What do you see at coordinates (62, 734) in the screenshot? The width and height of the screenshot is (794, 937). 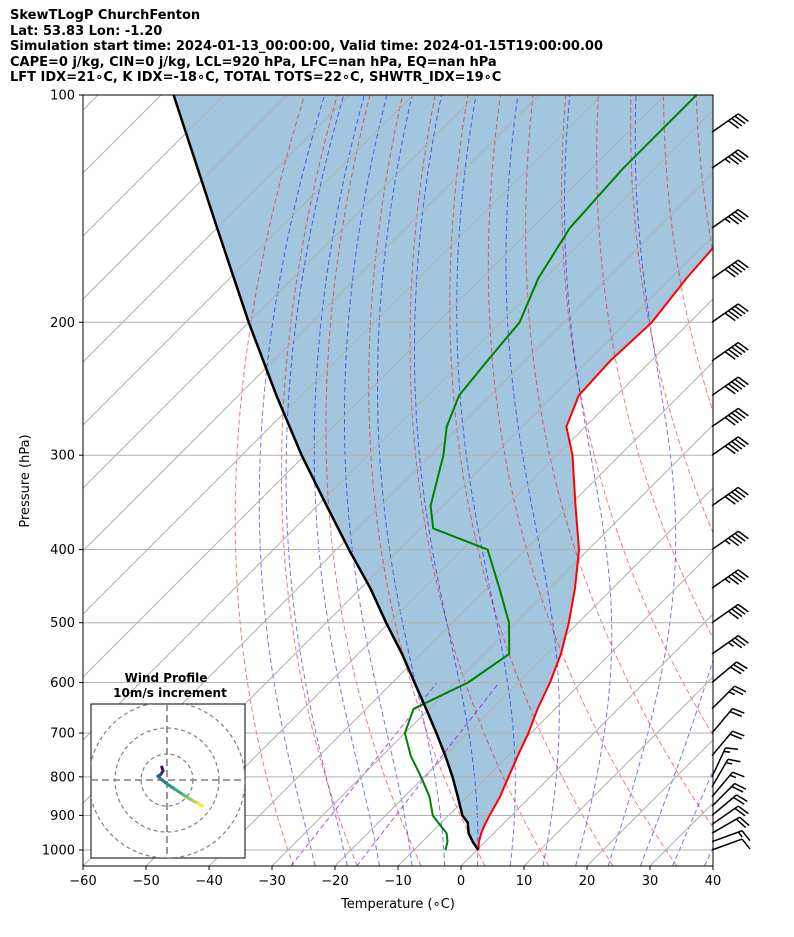 I see `y-tick-label: 700` at bounding box center [62, 734].